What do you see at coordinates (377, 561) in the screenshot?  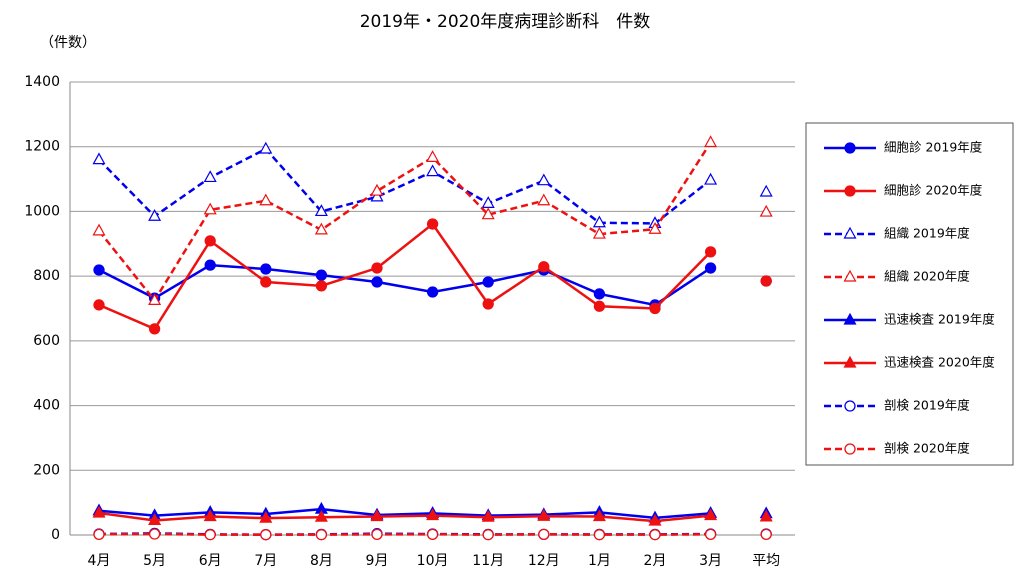 I see `x-tick-label: 9月` at bounding box center [377, 561].